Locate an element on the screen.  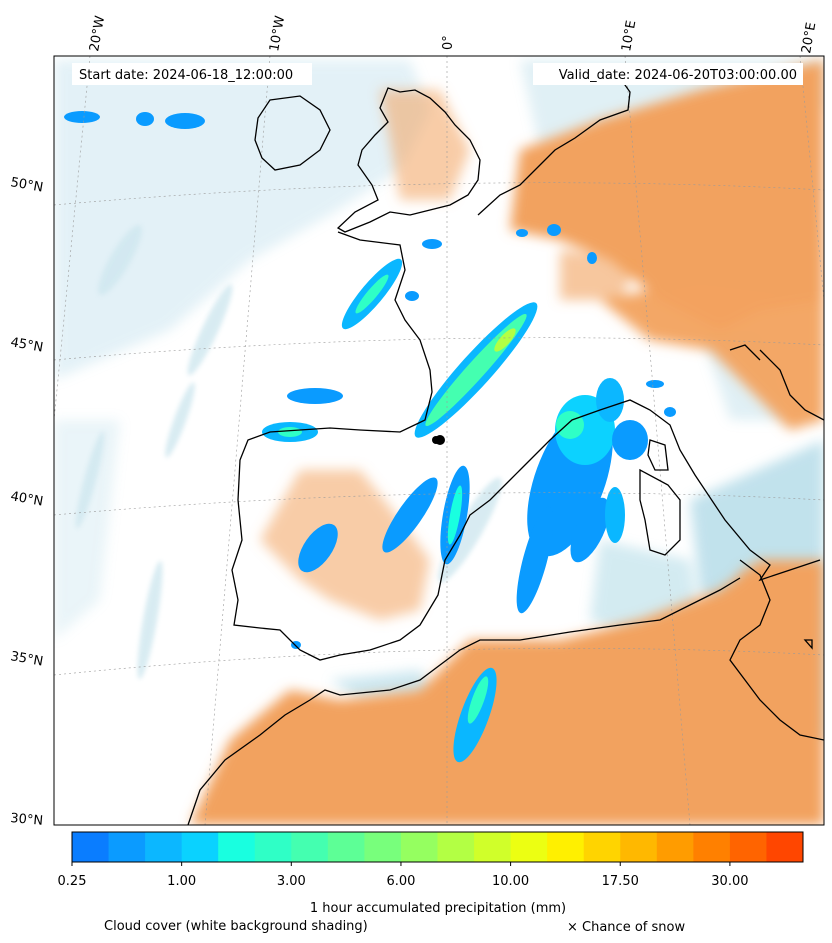
lat-label: 50°N is located at coordinates (26, 185).